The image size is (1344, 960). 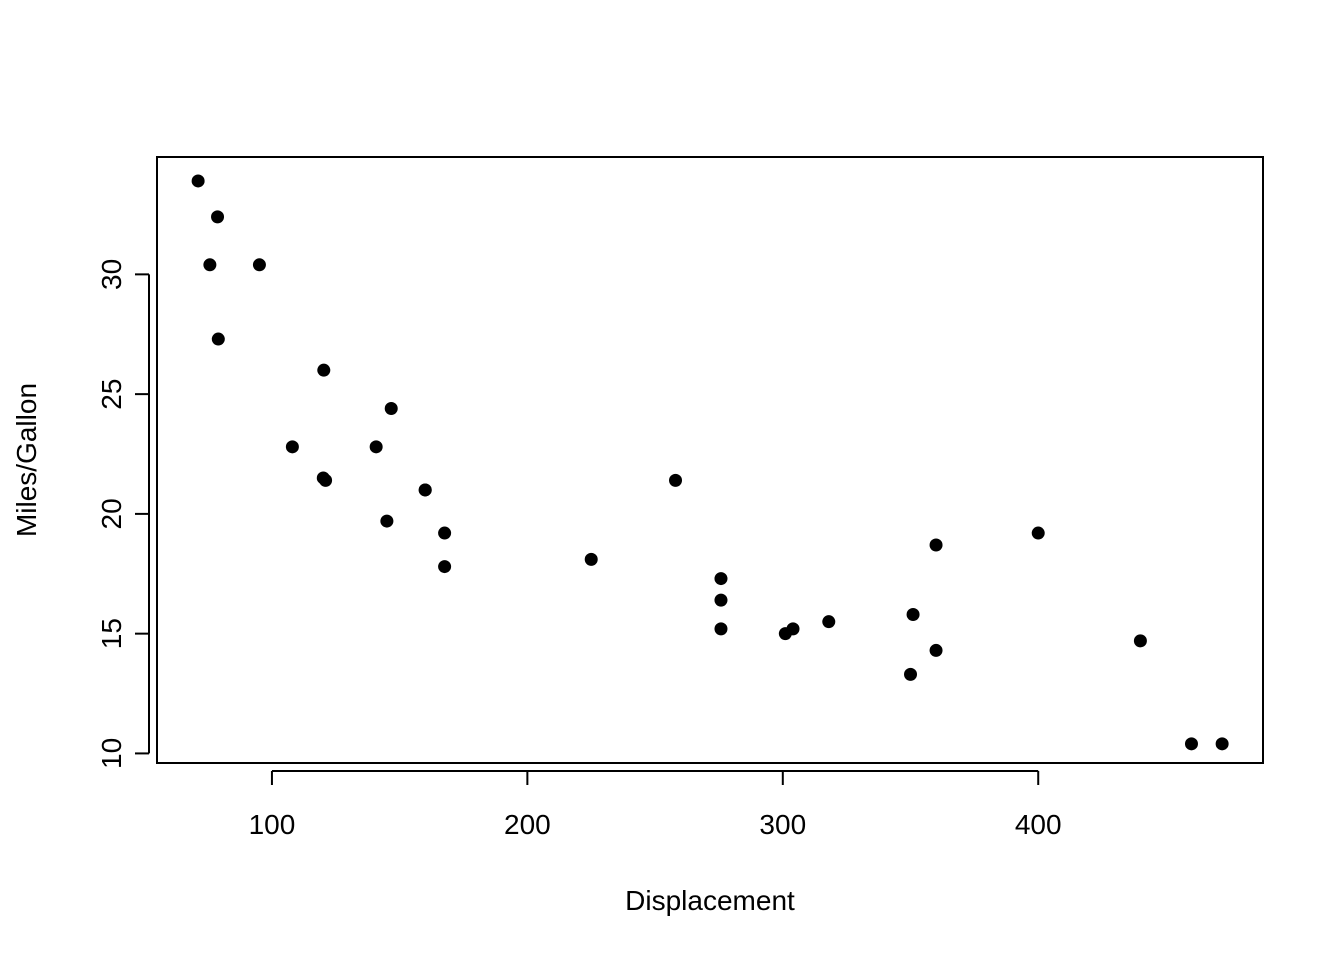 I want to click on y-tick-label: 10, so click(x=111, y=753).